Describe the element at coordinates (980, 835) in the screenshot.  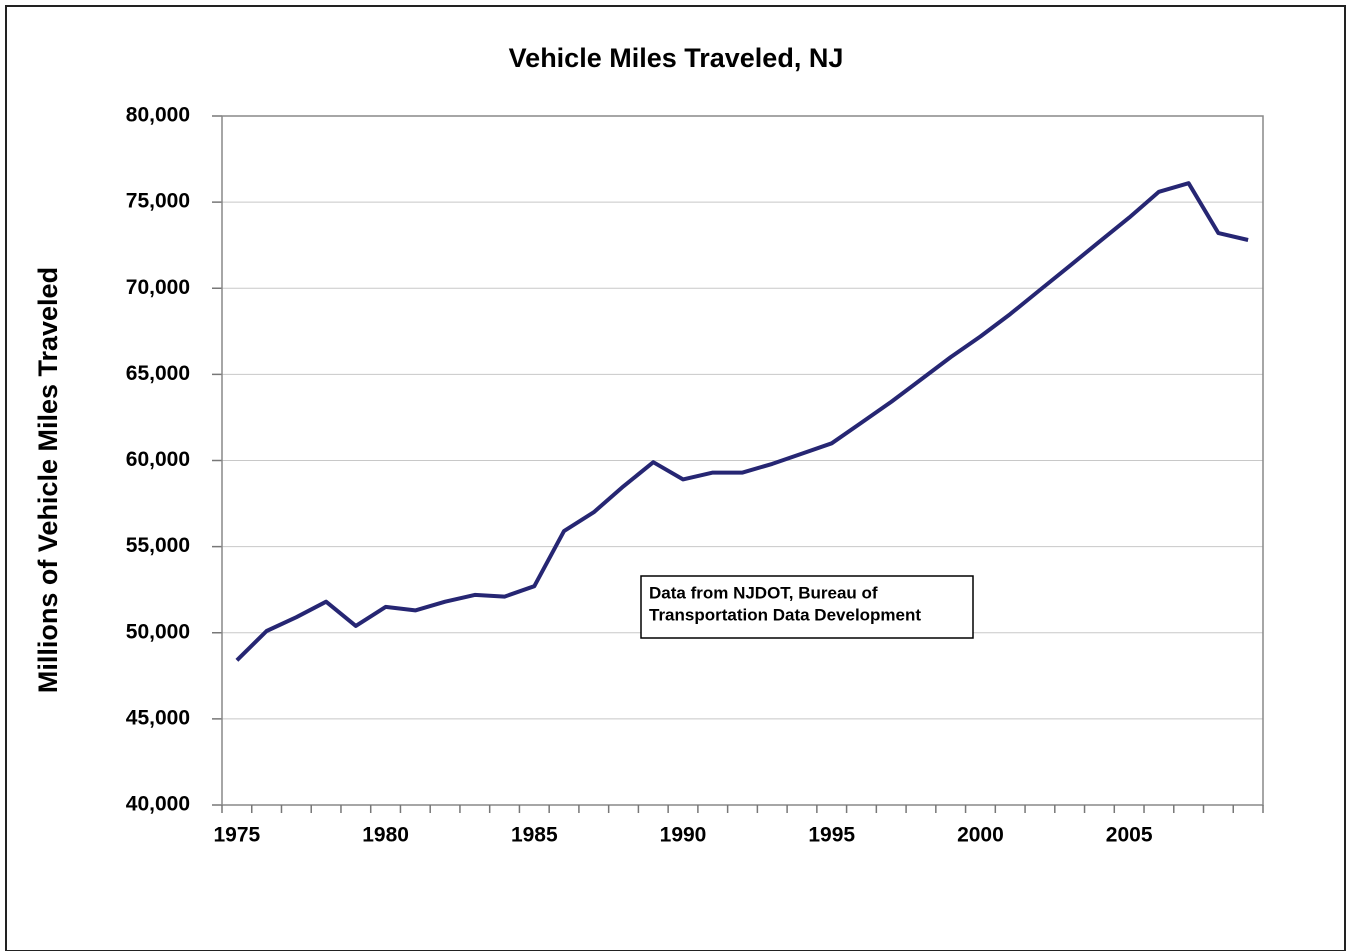
I see `x-tick-label: 2000` at that location.